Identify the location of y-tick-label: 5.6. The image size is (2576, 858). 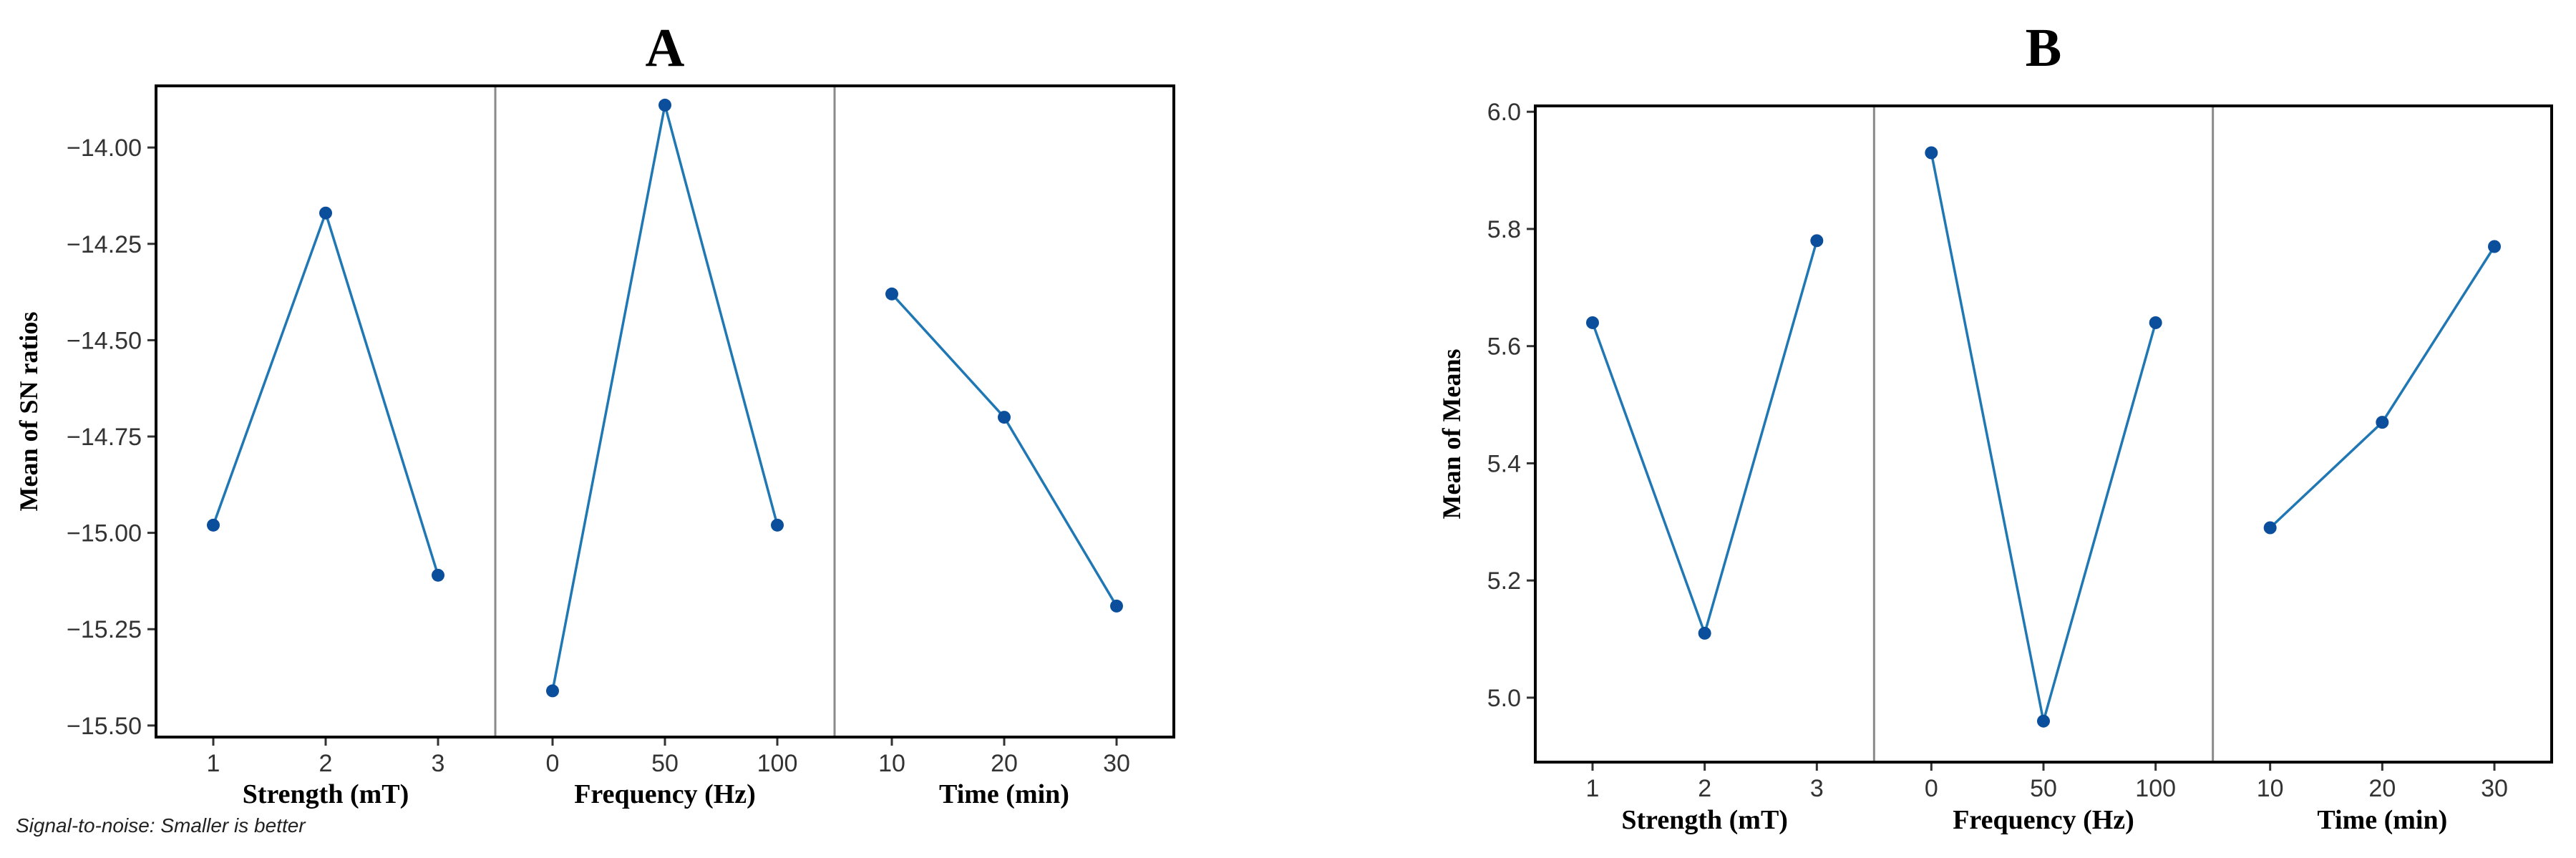
(1504, 347).